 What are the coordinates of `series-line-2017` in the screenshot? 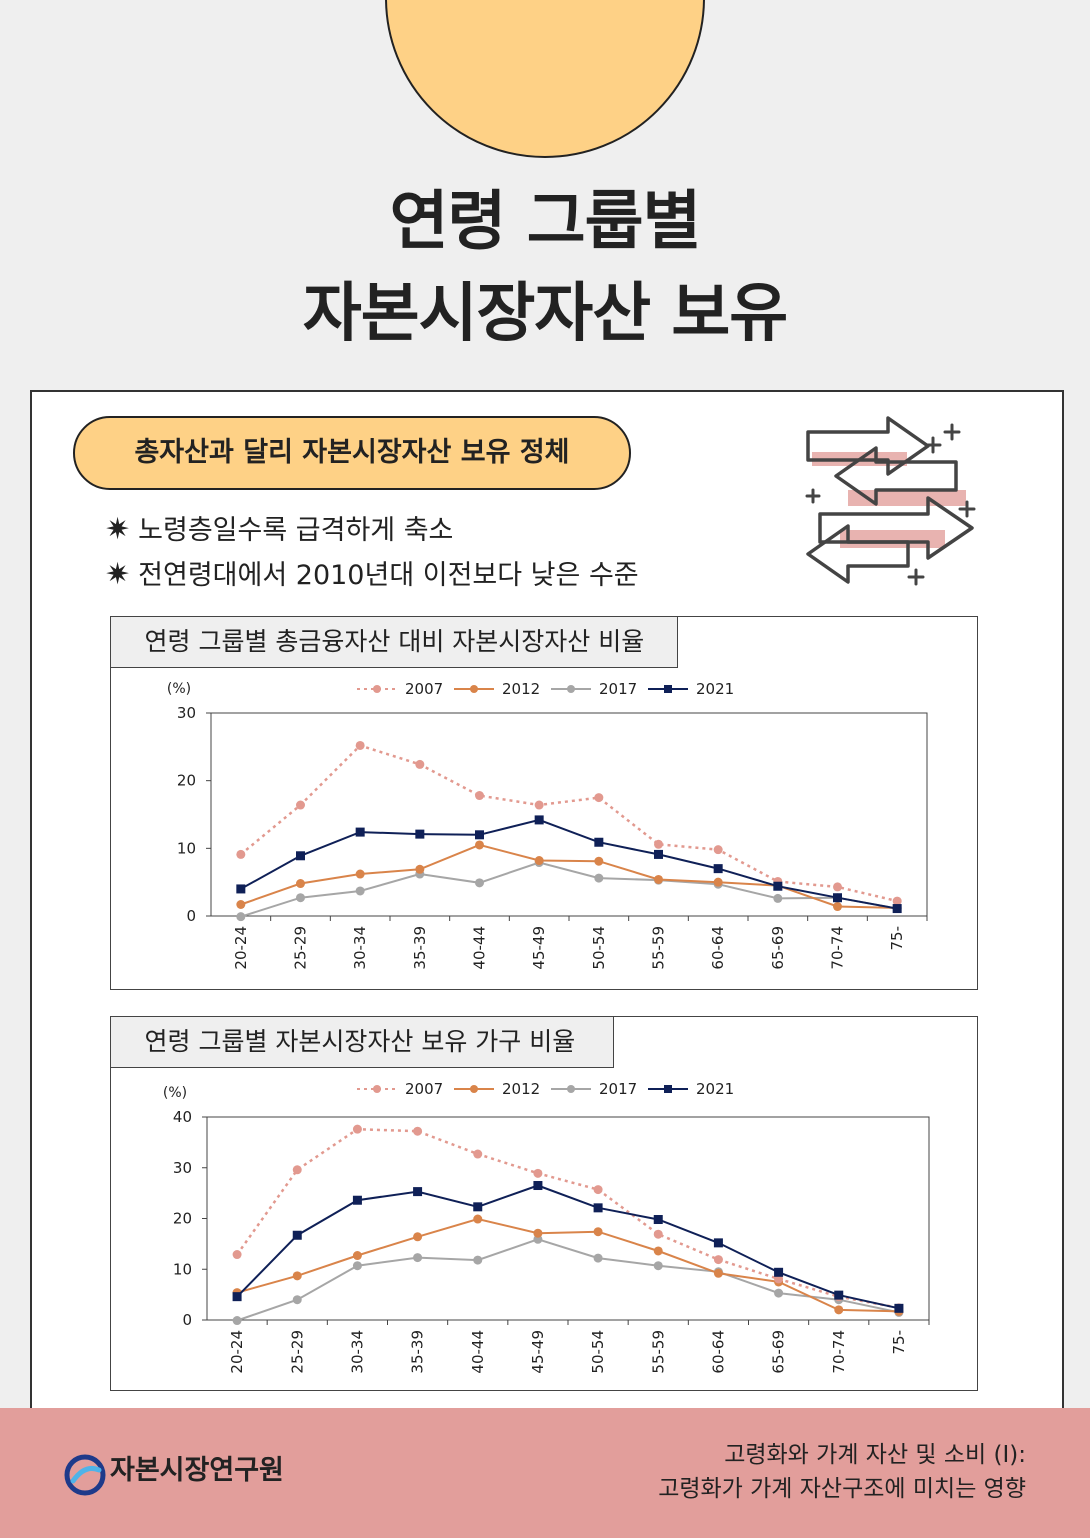 It's located at (568, 1280).